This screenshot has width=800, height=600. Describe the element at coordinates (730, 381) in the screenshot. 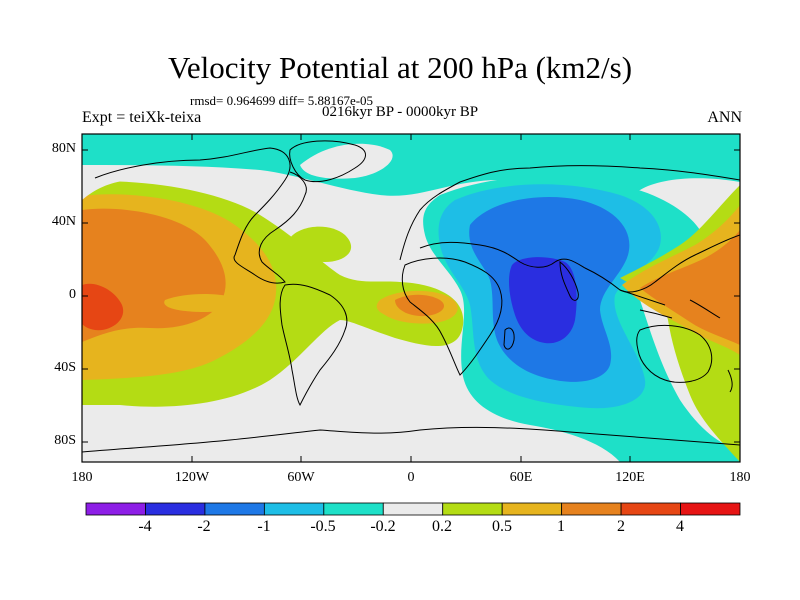

I see `coast-new-zealand` at that location.